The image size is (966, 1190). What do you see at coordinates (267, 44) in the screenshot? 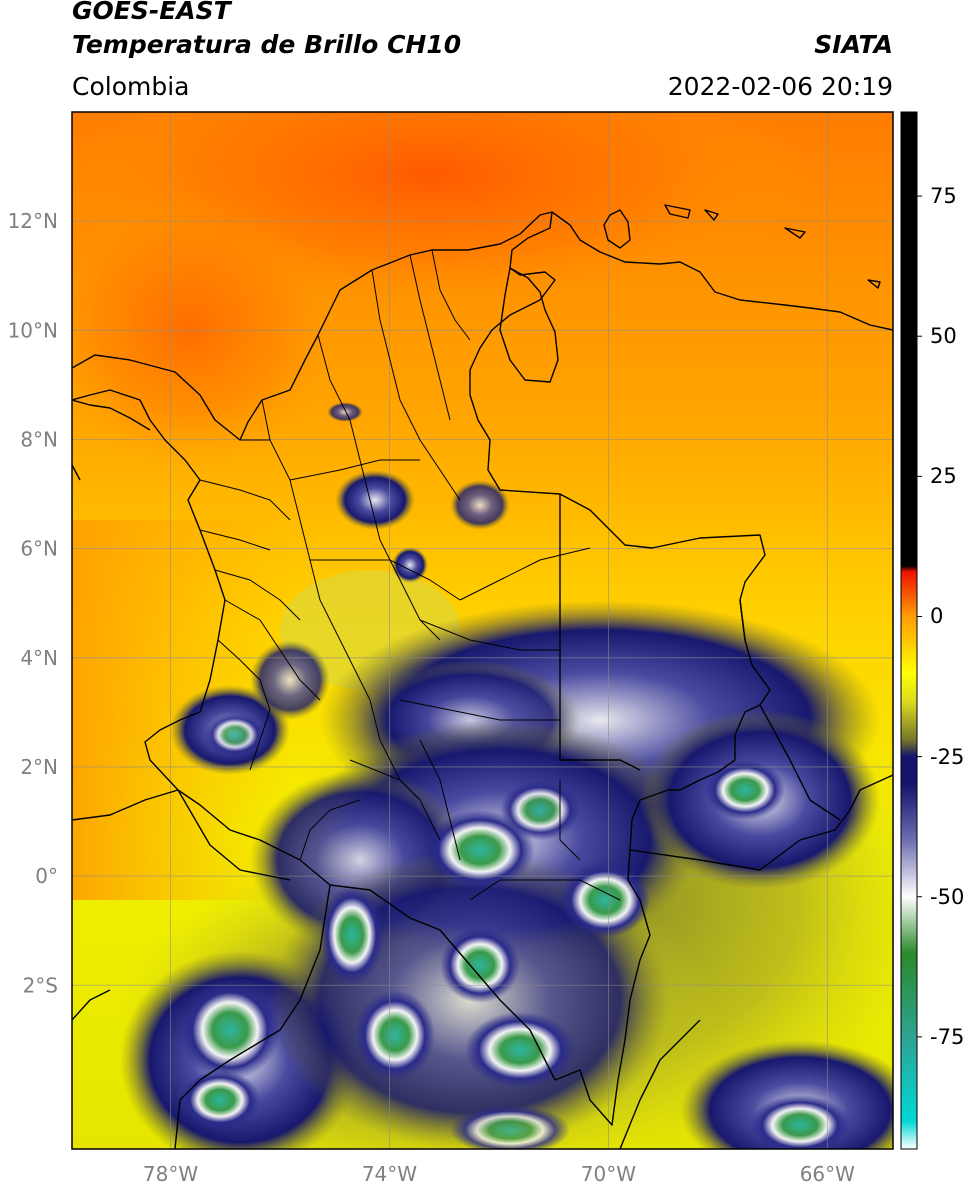
I see `product-title: Temperatura de Brillo CH10` at bounding box center [267, 44].